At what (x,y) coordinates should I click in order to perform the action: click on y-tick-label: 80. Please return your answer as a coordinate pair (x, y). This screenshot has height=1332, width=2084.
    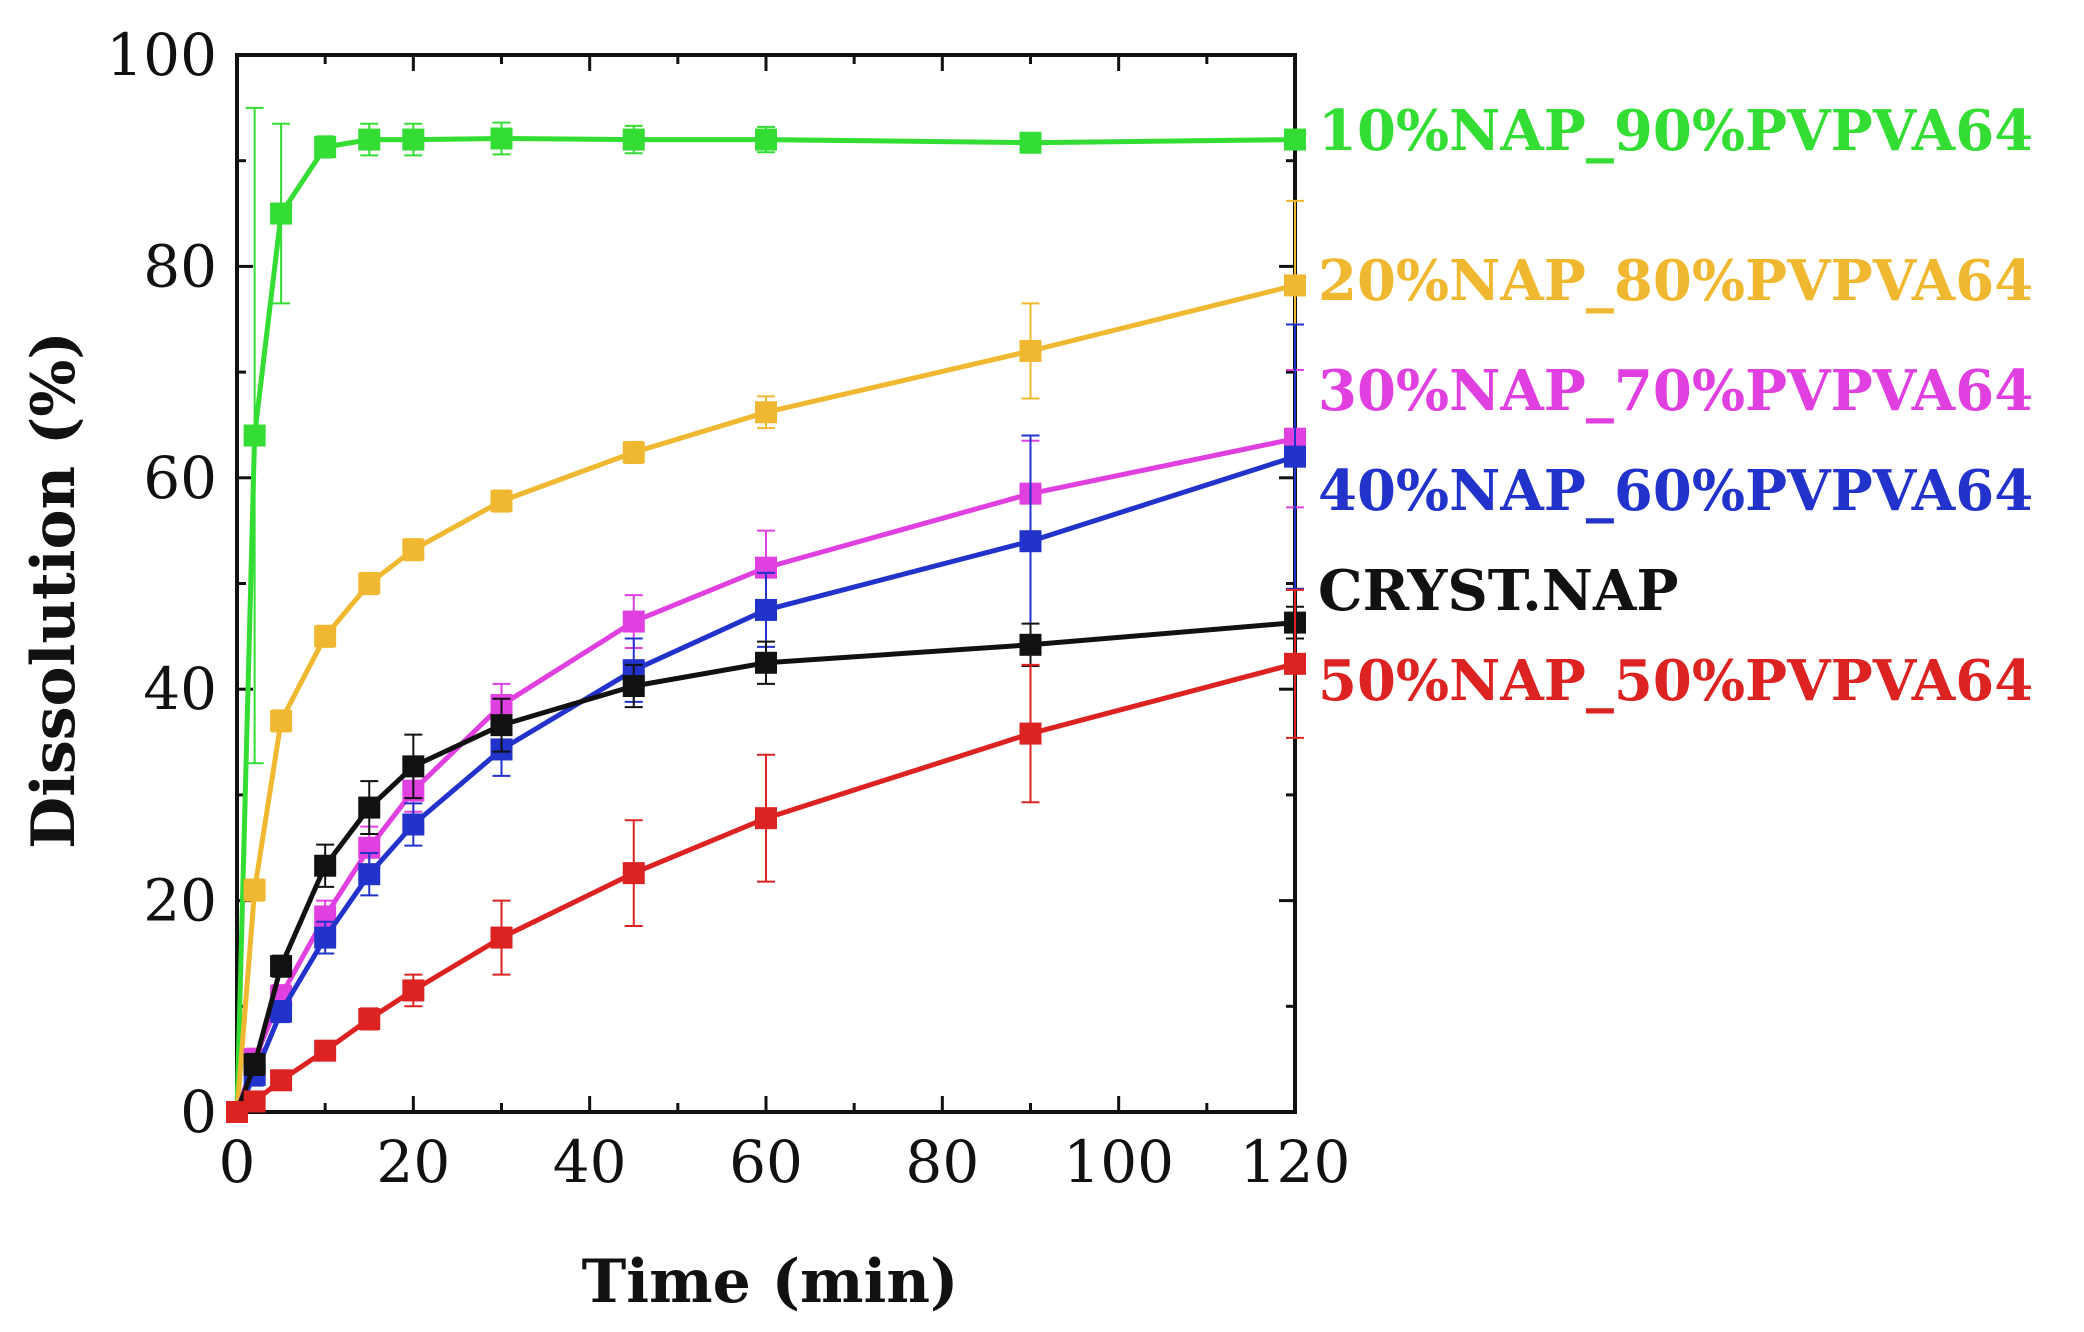
    Looking at the image, I should click on (180, 266).